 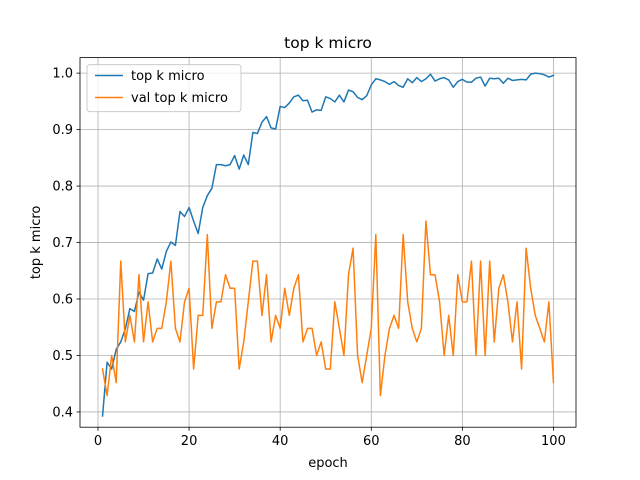 What do you see at coordinates (179, 98) in the screenshot?
I see `legend-label-val-top-k-micro: val top k micro` at bounding box center [179, 98].